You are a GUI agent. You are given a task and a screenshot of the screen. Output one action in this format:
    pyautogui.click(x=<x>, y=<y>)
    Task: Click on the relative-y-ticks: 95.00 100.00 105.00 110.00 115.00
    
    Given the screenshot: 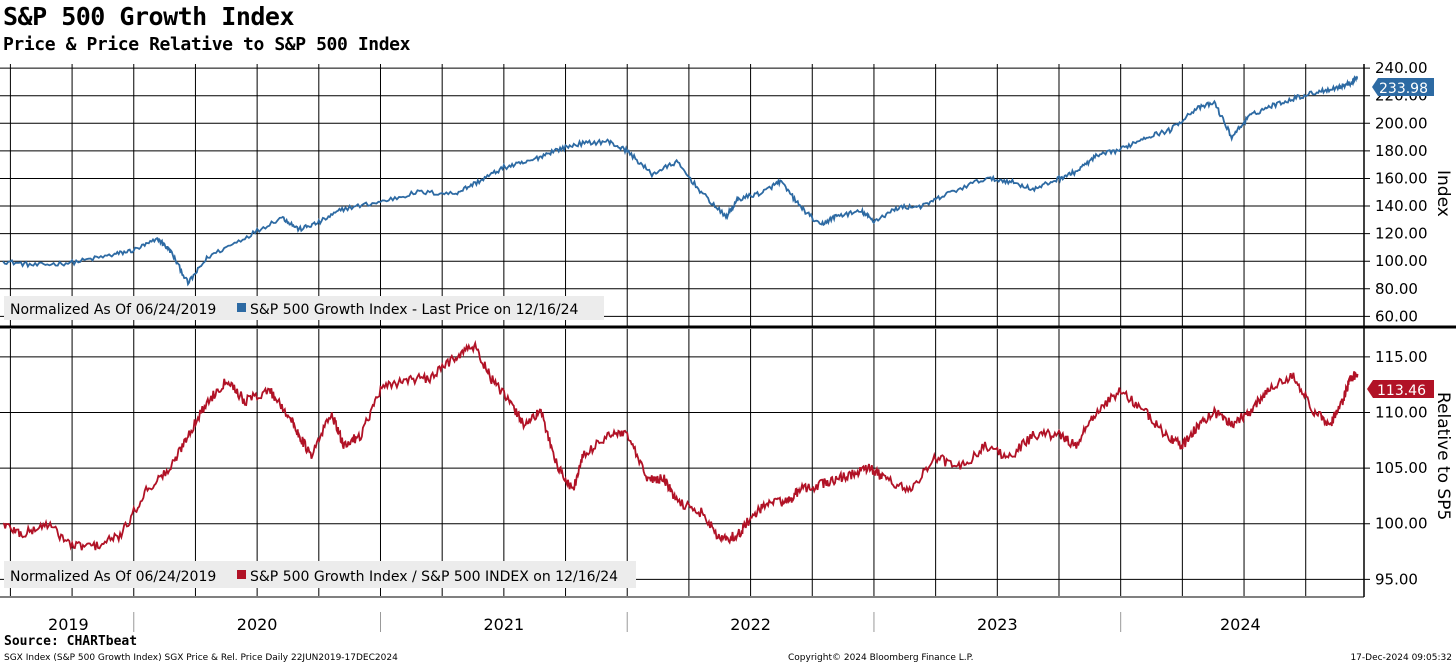 What is the action you would take?
    pyautogui.click(x=1401, y=468)
    